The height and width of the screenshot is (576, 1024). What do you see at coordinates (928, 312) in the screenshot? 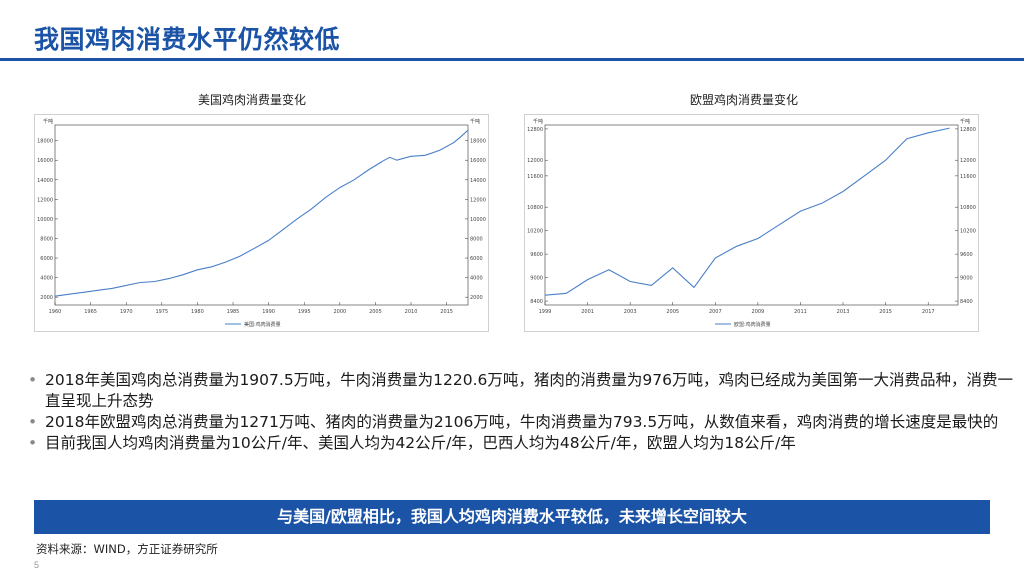
I see `x-tick-label: 2017` at bounding box center [928, 312].